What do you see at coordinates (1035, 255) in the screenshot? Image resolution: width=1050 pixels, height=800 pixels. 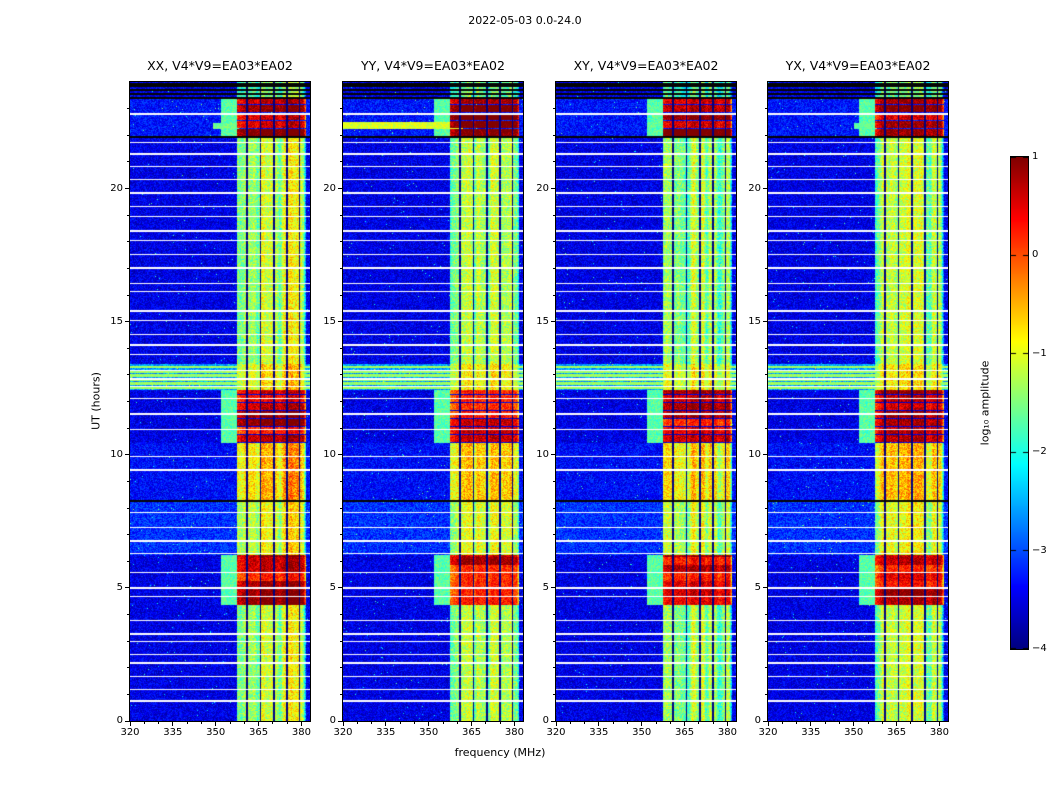 I see `colorbar-tick-label: 0` at bounding box center [1035, 255].